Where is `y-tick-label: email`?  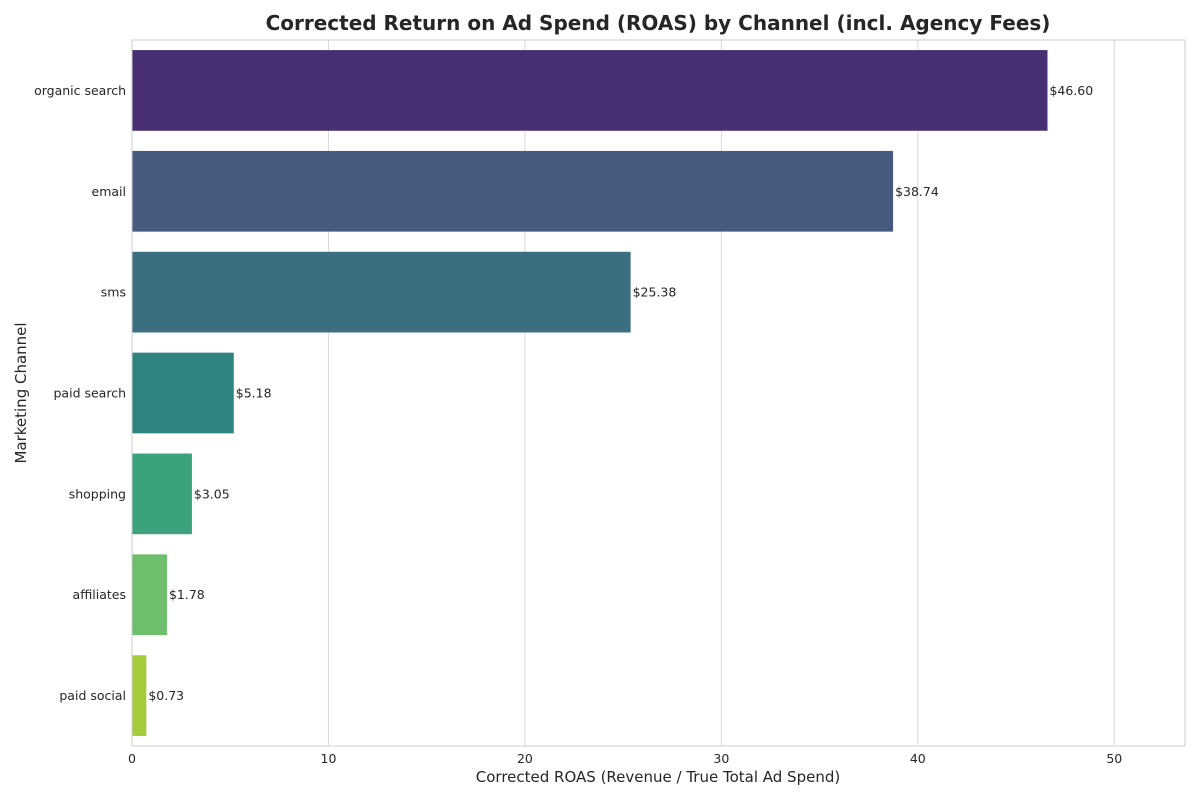
y-tick-label: email is located at coordinates (109, 191).